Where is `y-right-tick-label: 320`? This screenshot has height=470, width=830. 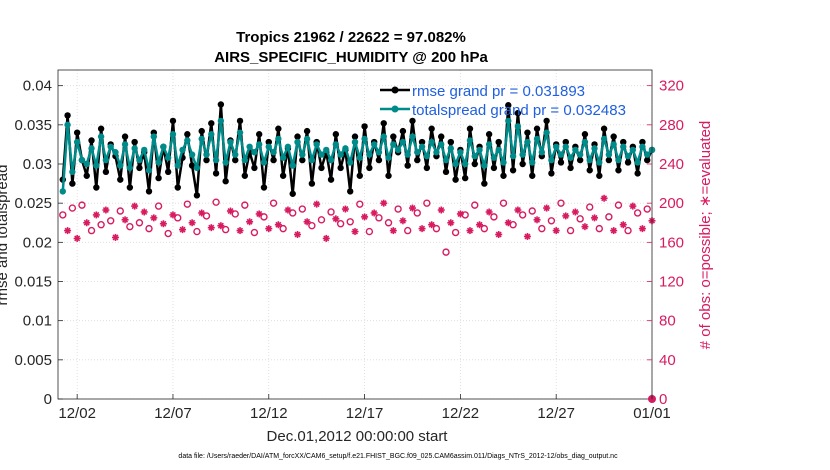 y-right-tick-label: 320 is located at coordinates (671, 86).